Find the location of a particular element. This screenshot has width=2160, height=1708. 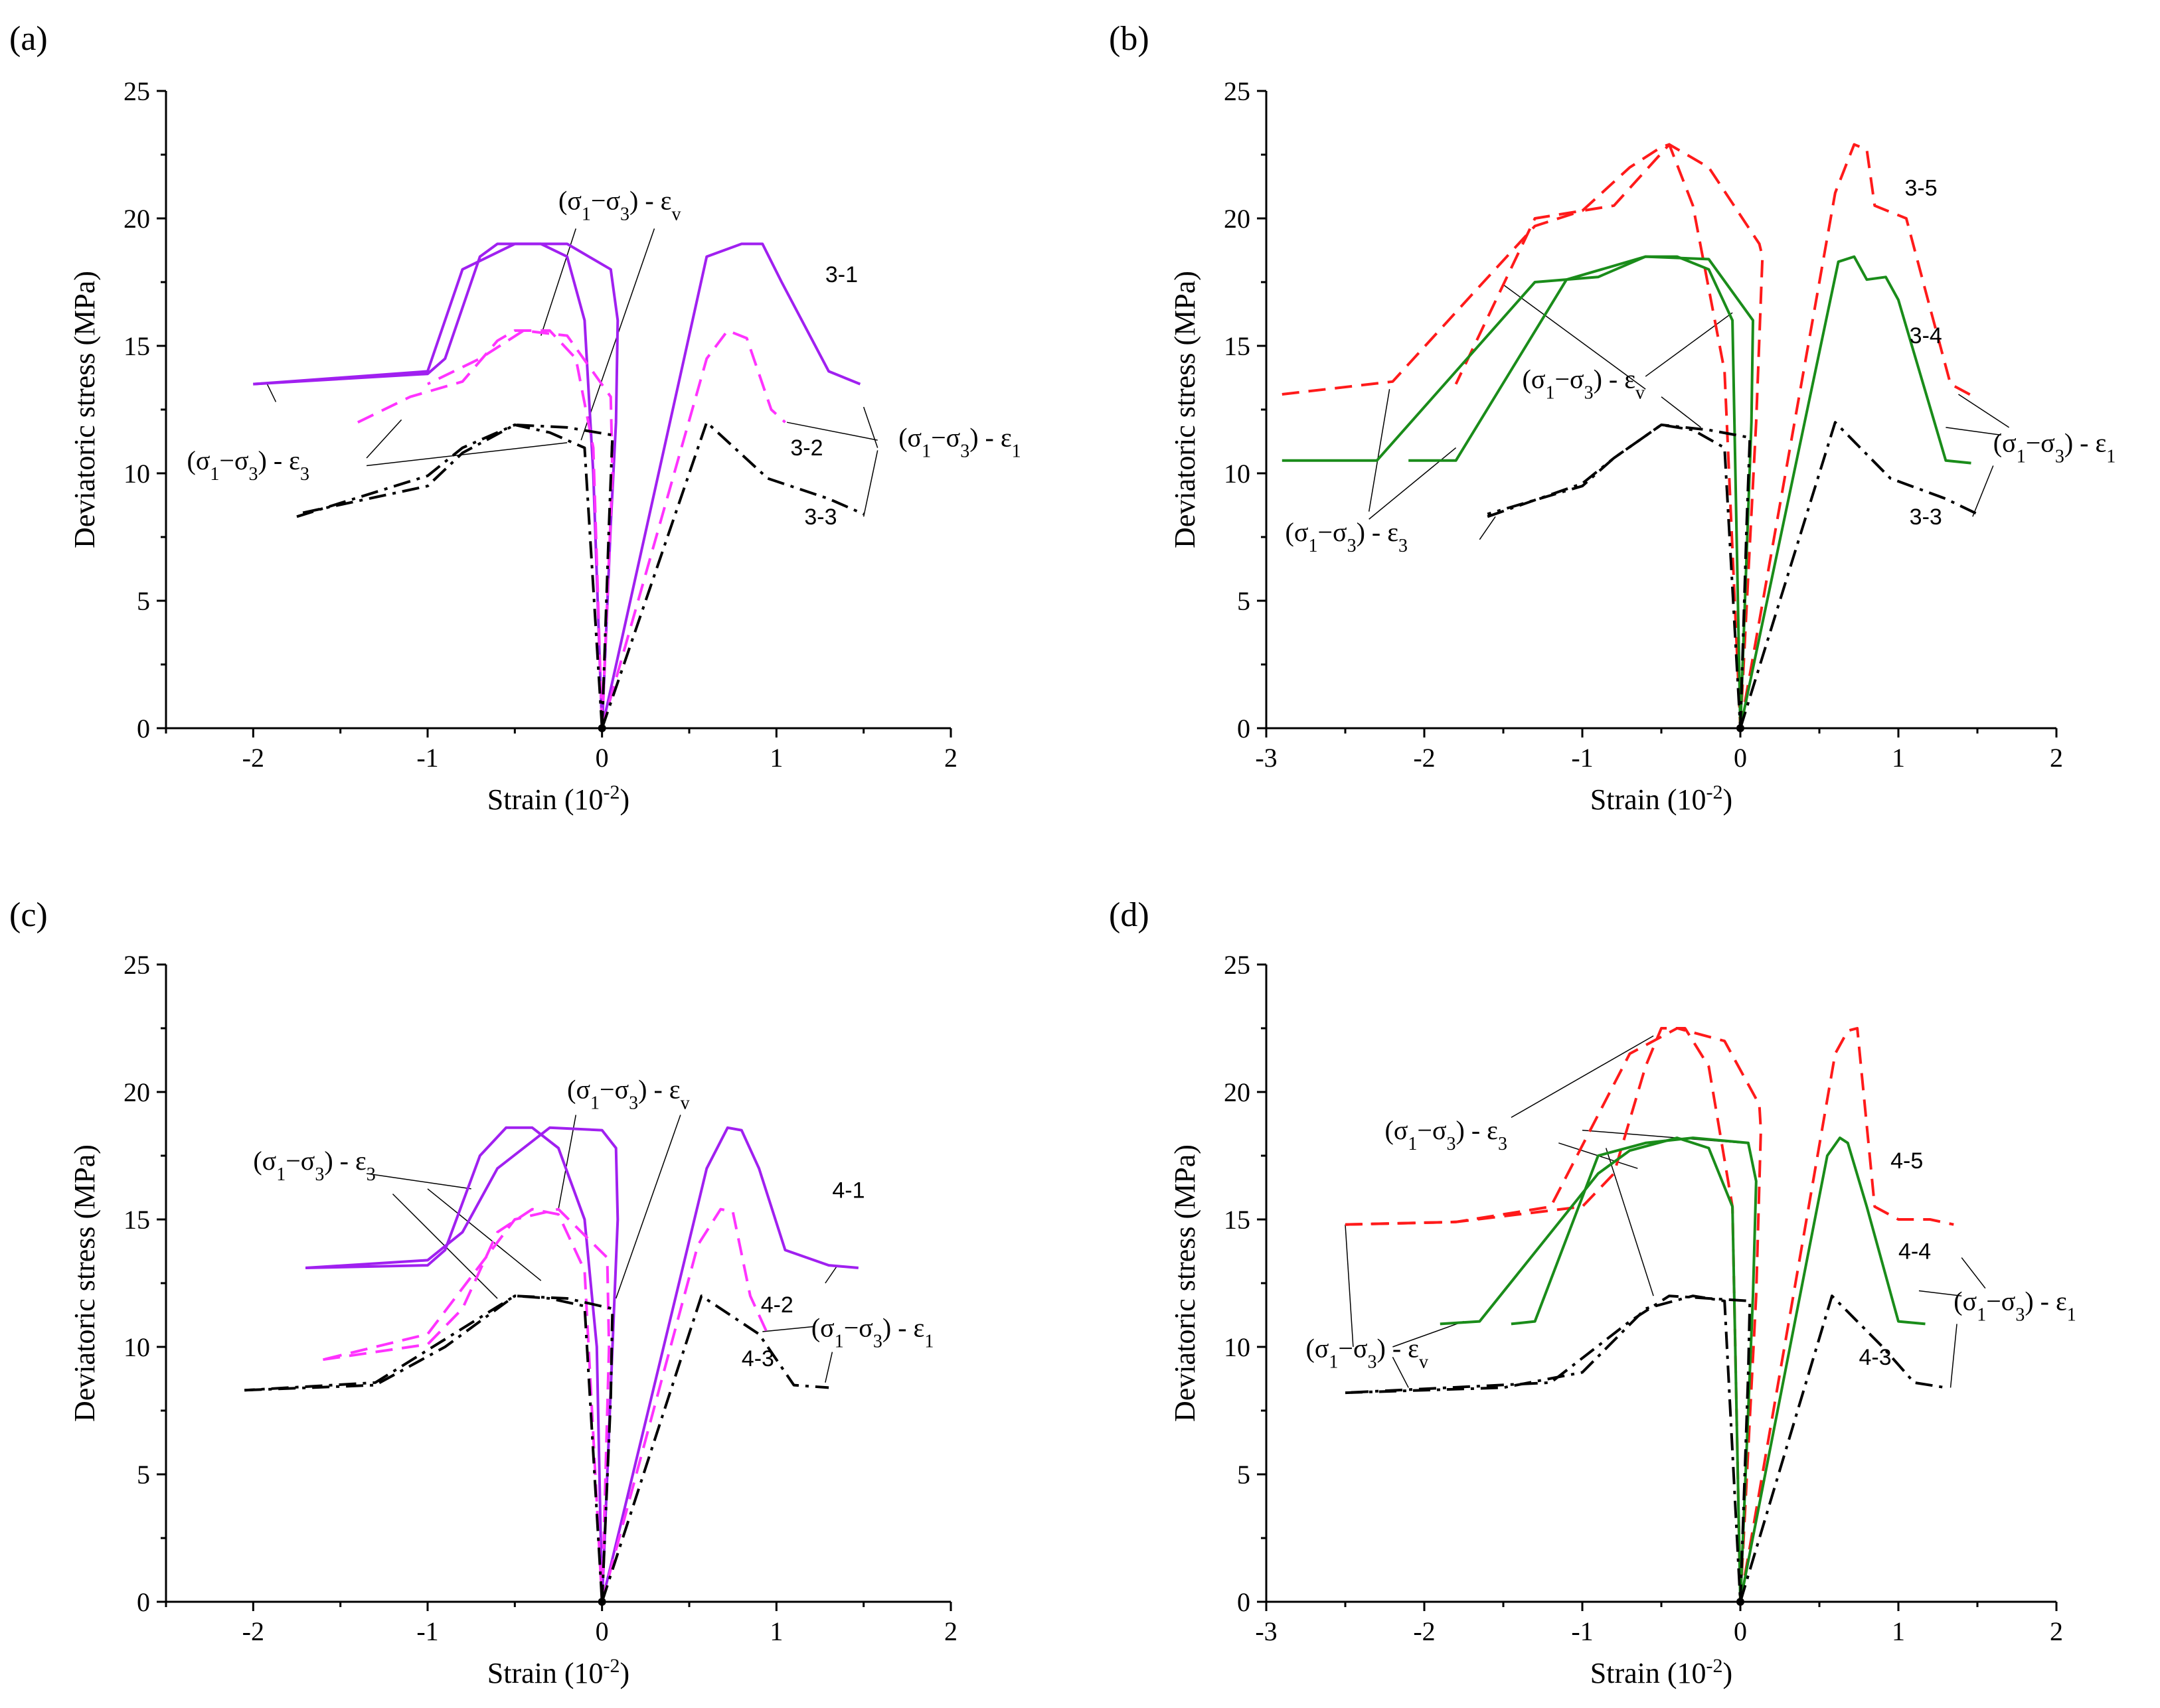

specimen-label: 4-2 is located at coordinates (777, 1305).